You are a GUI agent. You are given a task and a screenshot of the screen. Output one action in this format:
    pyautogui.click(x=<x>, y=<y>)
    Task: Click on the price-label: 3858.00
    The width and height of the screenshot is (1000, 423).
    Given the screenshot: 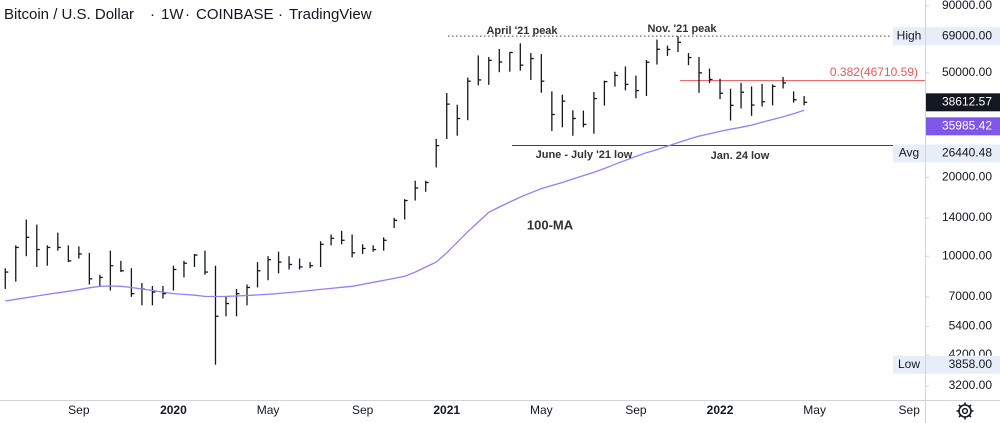 What is the action you would take?
    pyautogui.click(x=971, y=364)
    